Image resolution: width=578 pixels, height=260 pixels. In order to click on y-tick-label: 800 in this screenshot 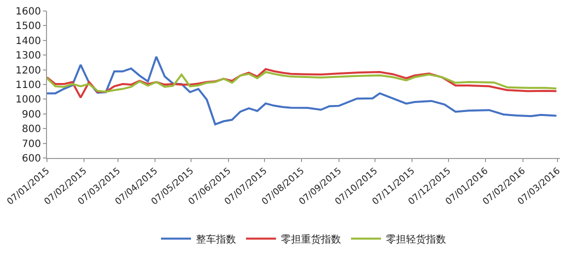, I will do `click(31, 130)`.